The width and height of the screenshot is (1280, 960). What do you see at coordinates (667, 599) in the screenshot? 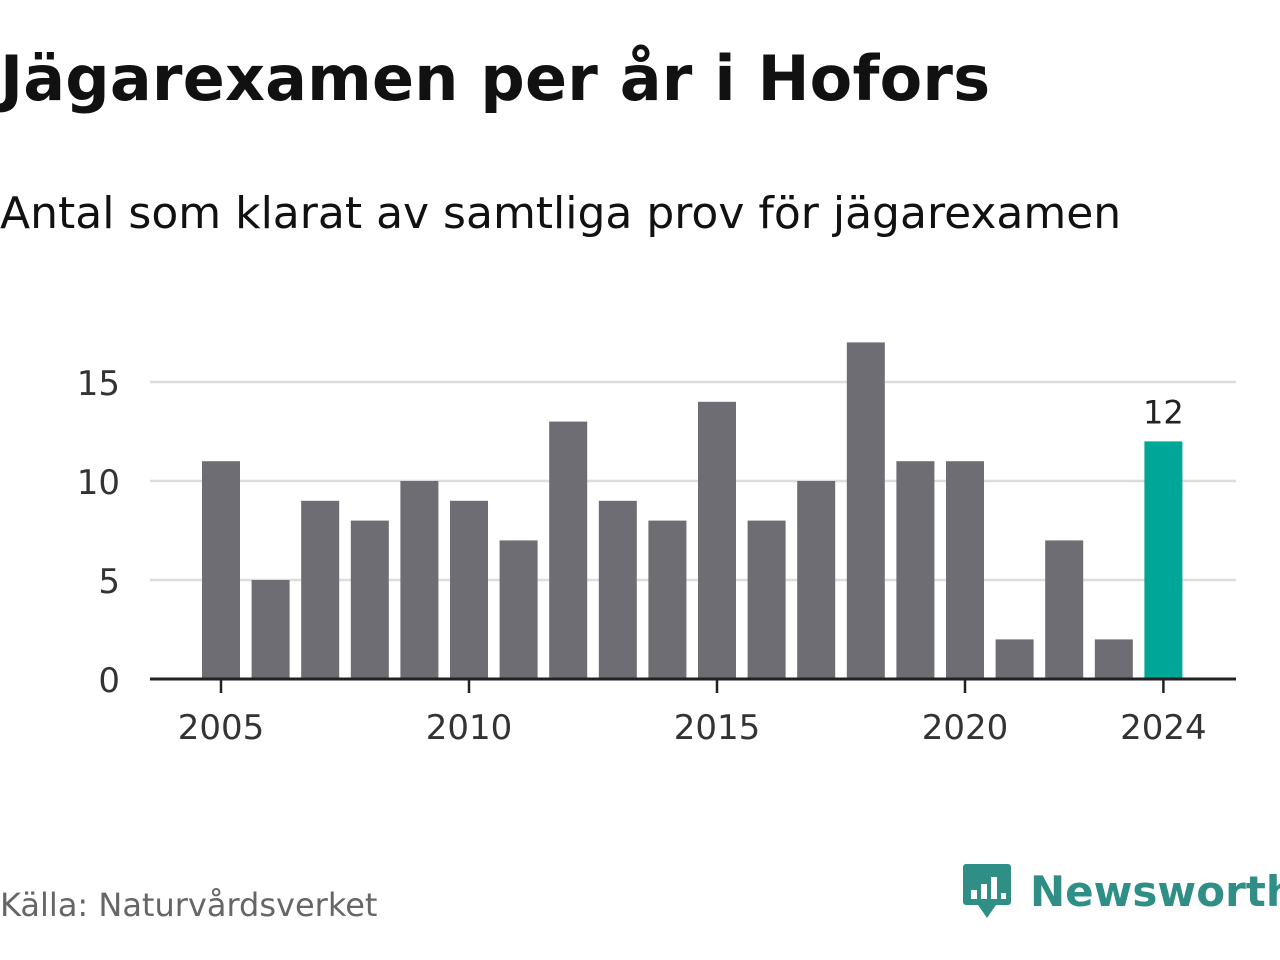
I see `bar-2014` at bounding box center [667, 599].